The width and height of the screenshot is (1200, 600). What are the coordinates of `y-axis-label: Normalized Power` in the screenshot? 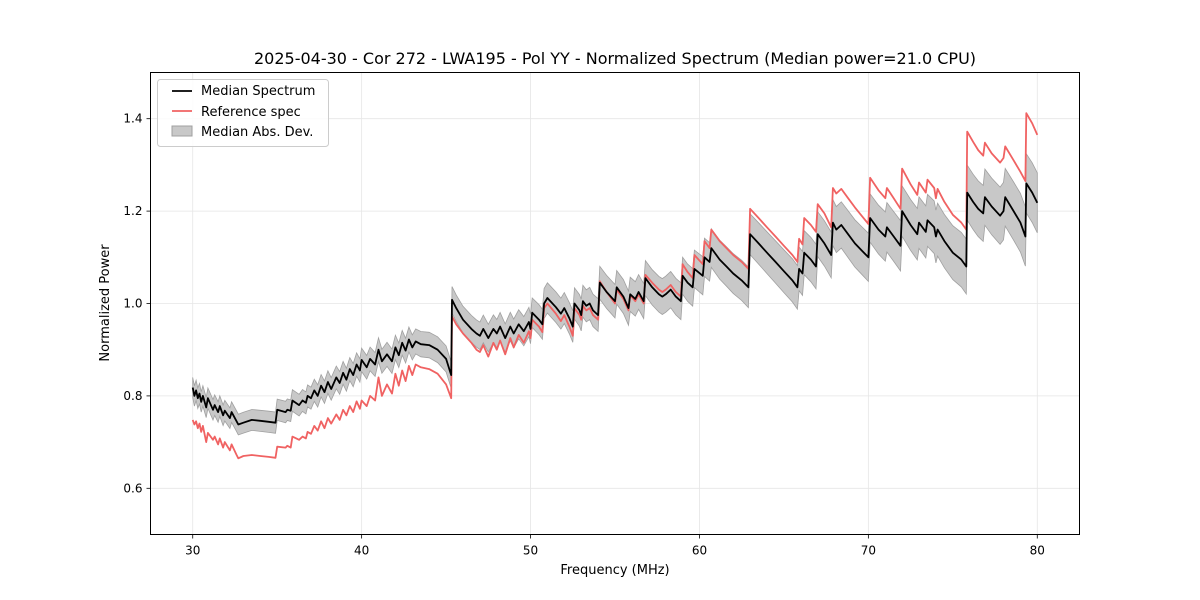 It's located at (105, 303).